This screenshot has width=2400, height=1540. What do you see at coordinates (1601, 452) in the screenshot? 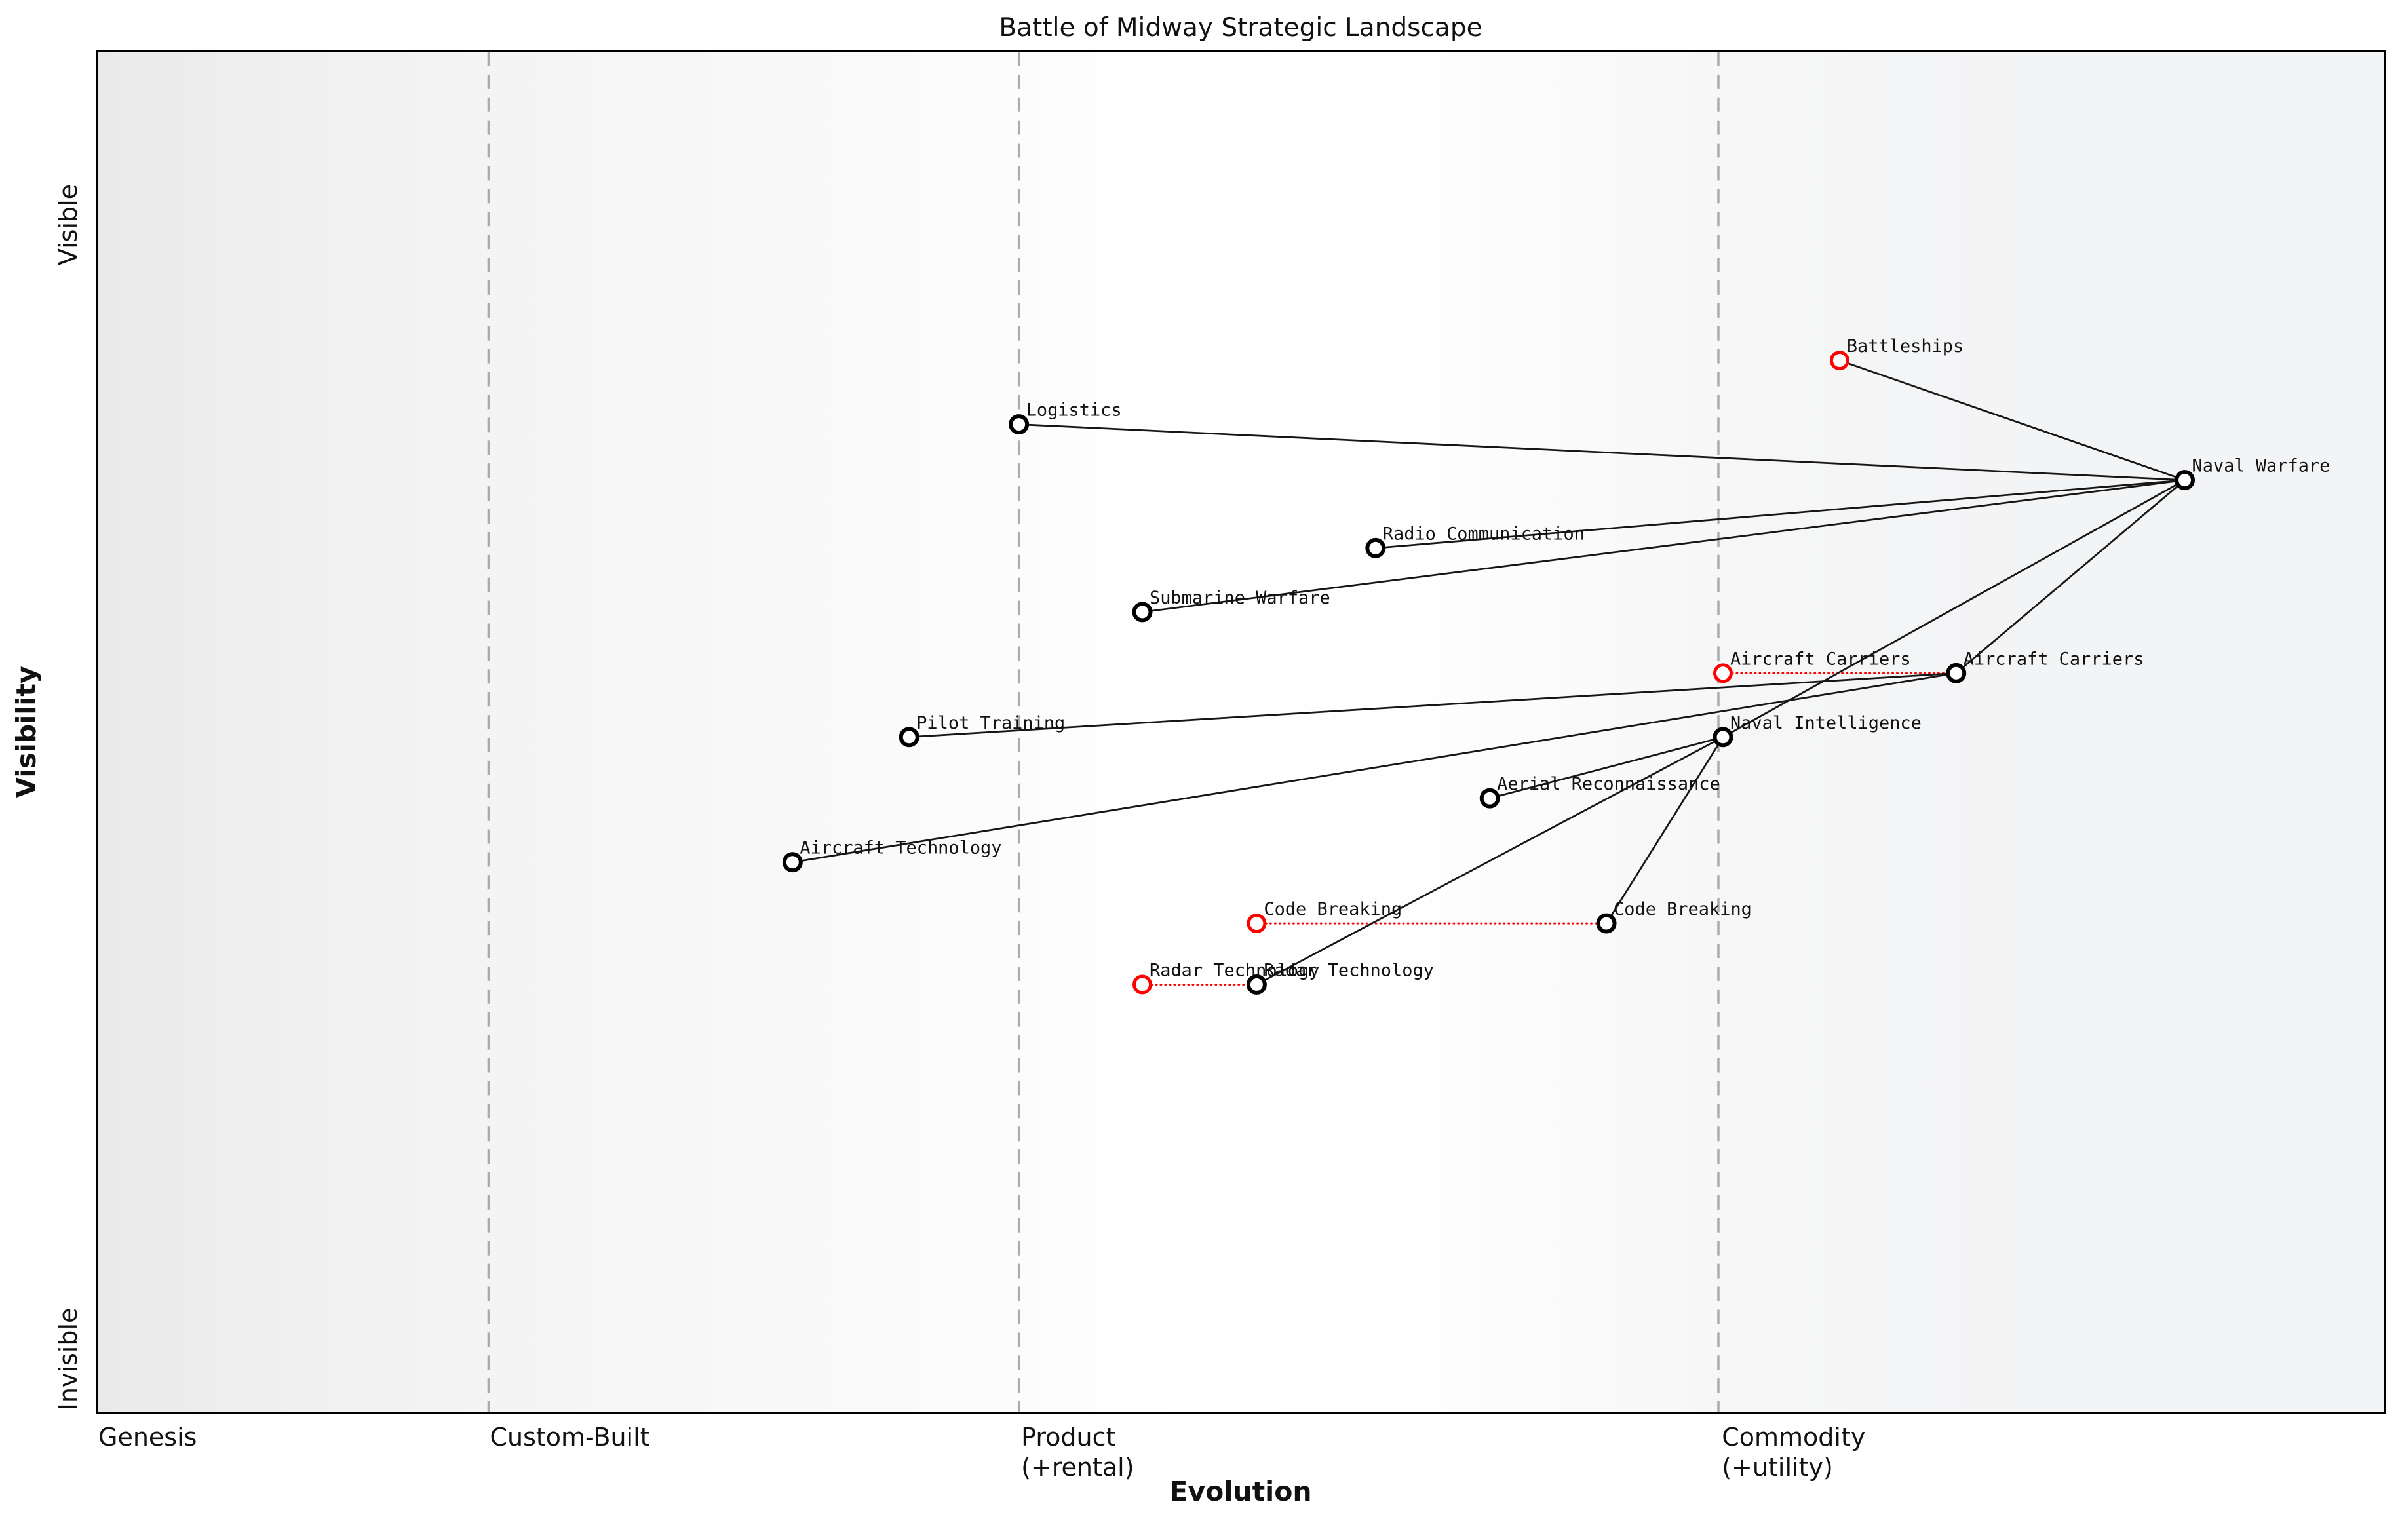
I see `edge-logistics--naval_warfare` at bounding box center [1601, 452].